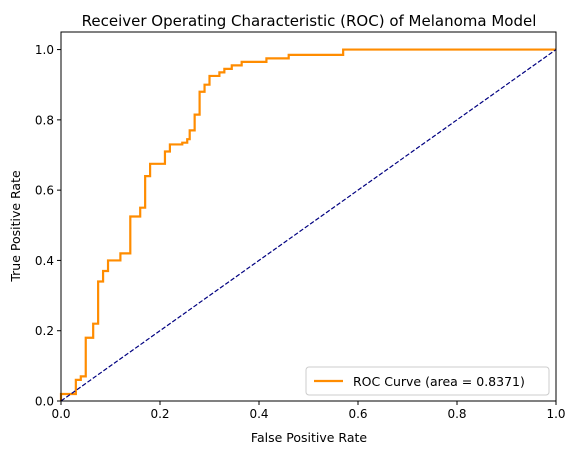 The height and width of the screenshot is (455, 578). I want to click on legend-label: ROC Curve (area = 0.8371), so click(439, 381).